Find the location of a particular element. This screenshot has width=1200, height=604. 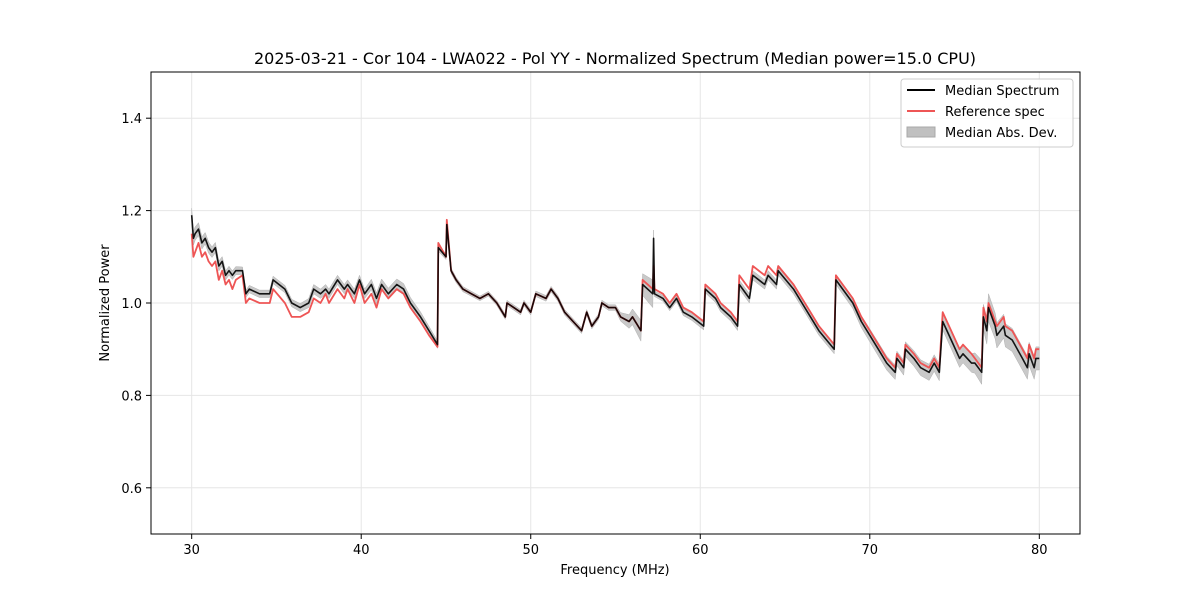

y-tick-label: 1.0 is located at coordinates (131, 304).